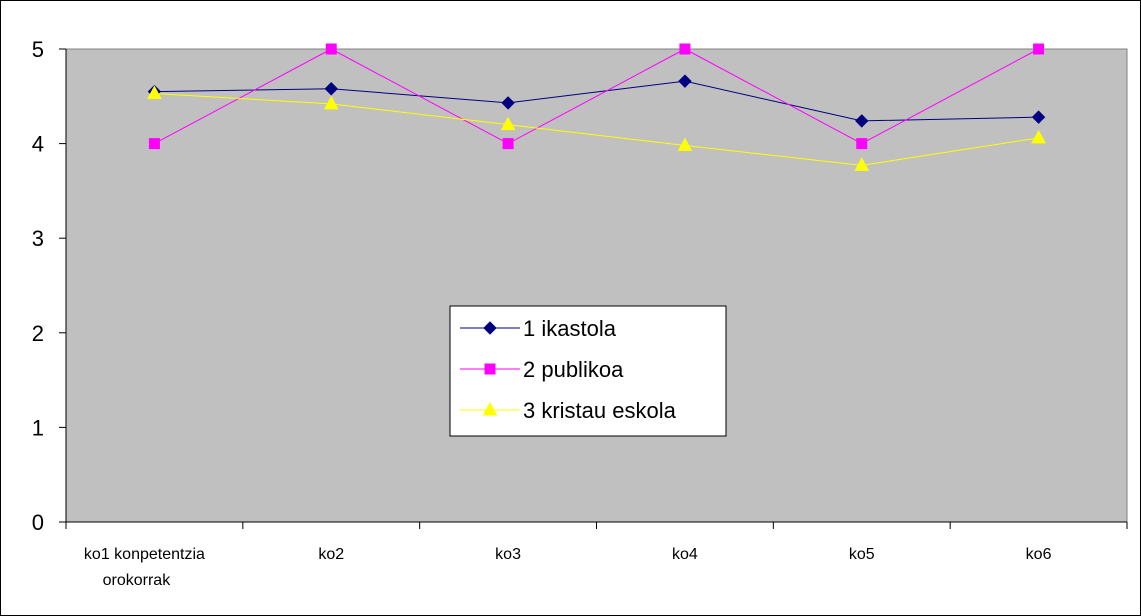  What do you see at coordinates (331, 554) in the screenshot?
I see `x-tick-label: ko2` at bounding box center [331, 554].